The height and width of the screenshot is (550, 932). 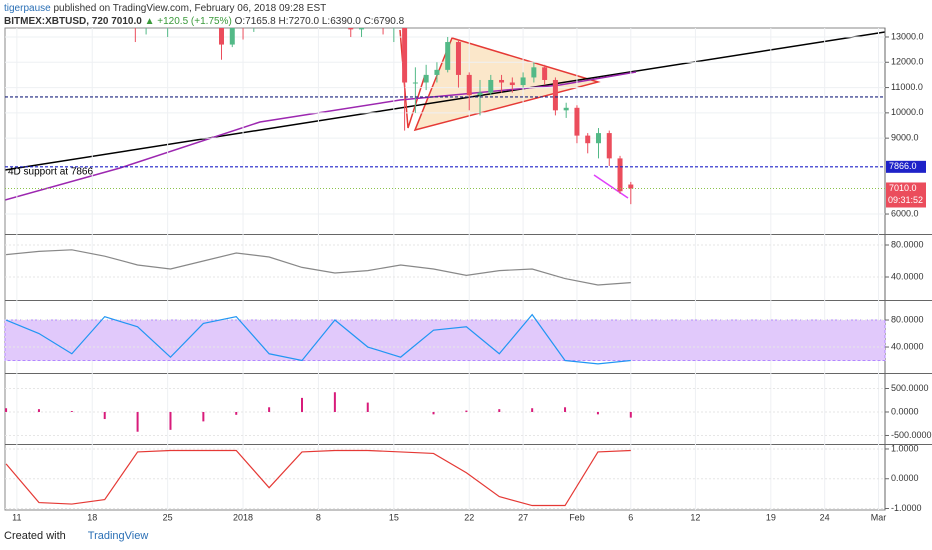 What do you see at coordinates (910, 388) in the screenshot?
I see `y-tick-label: 500.0000` at bounding box center [910, 388].